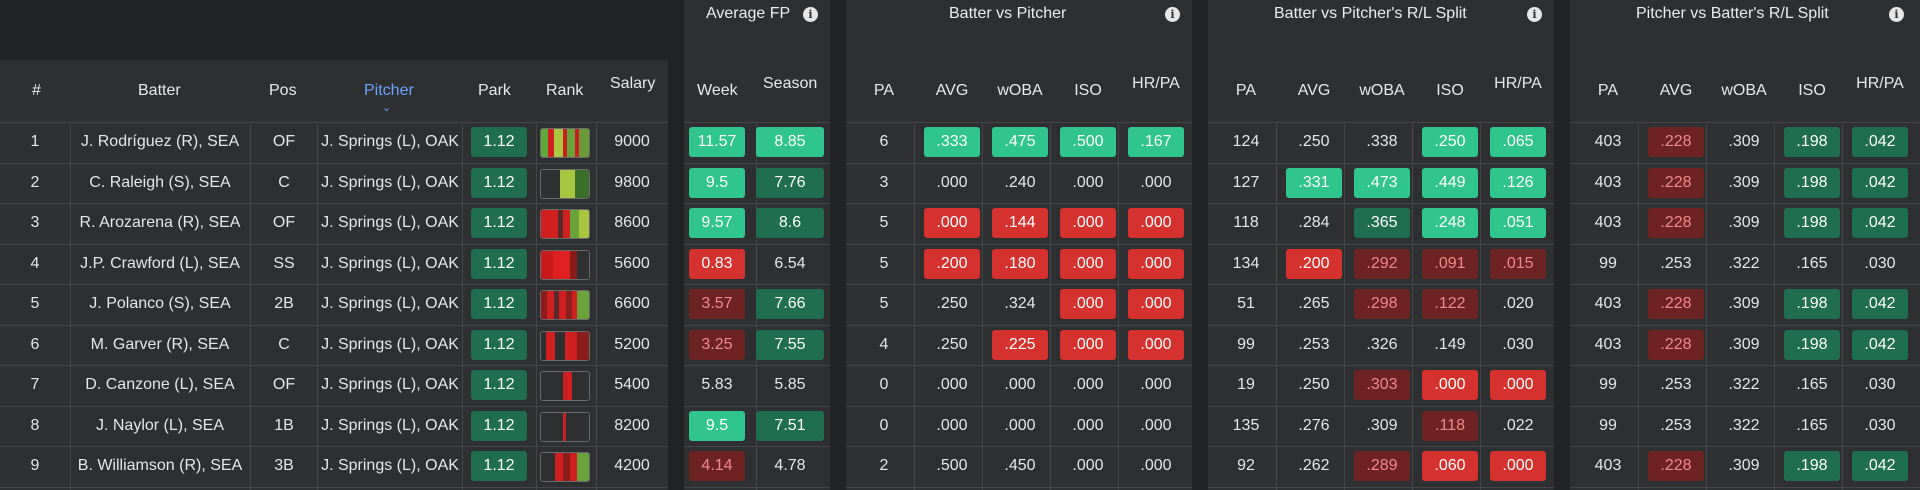 This screenshot has width=1920, height=490. What do you see at coordinates (632, 222) in the screenshot?
I see `salary: 8600` at bounding box center [632, 222].